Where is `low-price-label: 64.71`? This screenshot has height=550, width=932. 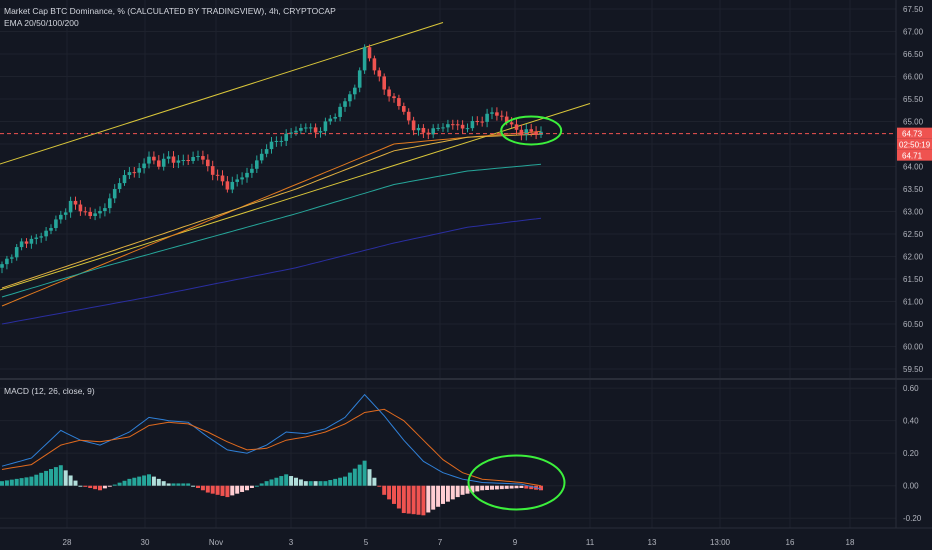 low-price-label: 64.71 is located at coordinates (912, 156).